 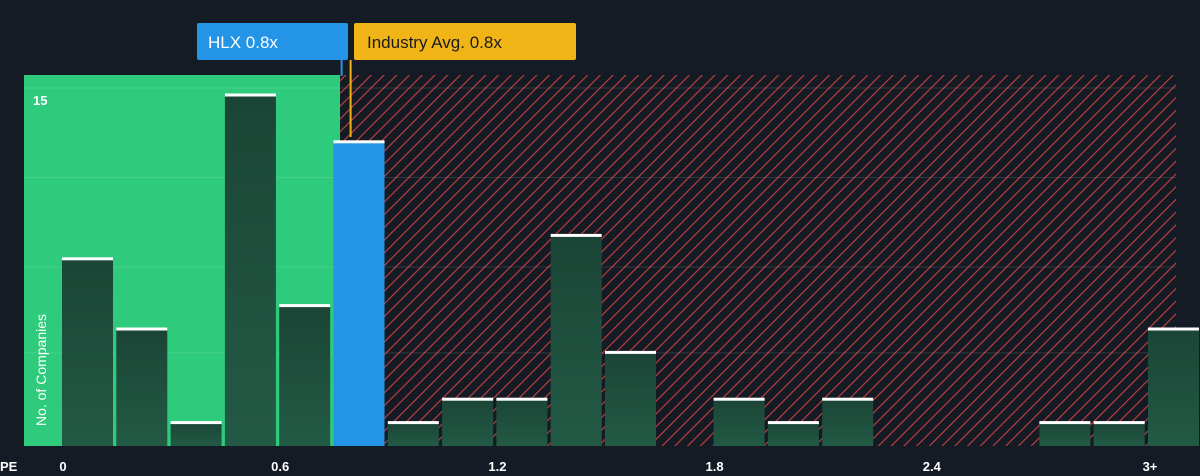 What do you see at coordinates (715, 466) in the screenshot?
I see `x-tick-label: 1.8` at bounding box center [715, 466].